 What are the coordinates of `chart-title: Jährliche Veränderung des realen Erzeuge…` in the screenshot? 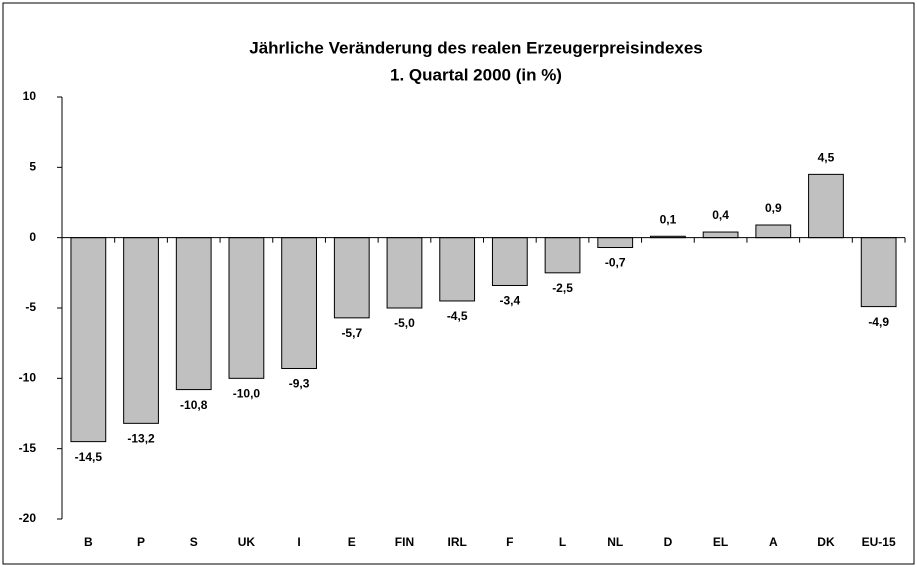 It's located at (476, 47).